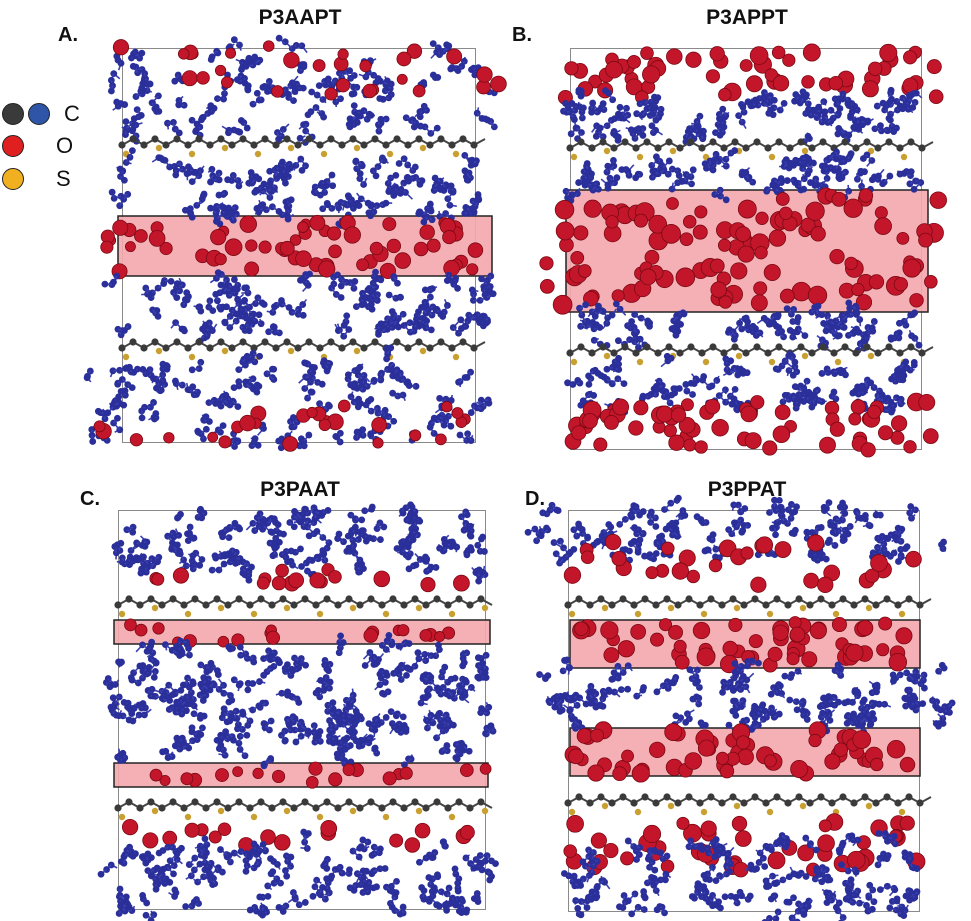 The image size is (971, 921). Describe the element at coordinates (13, 179) in the screenshot. I see `sulfur-swatch-icon` at that location.